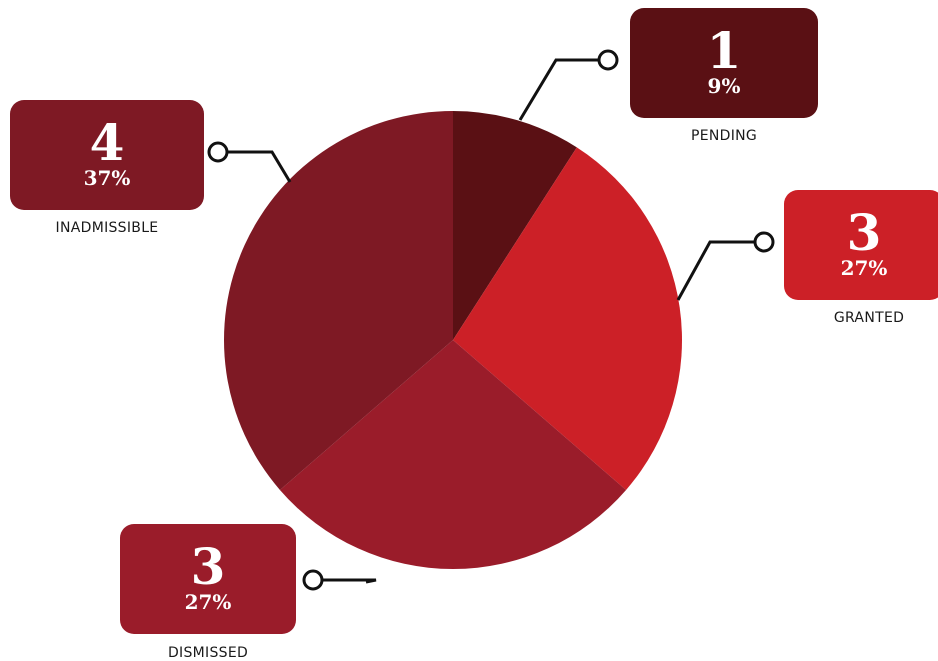 Image resolution: width=938 pixels, height=661 pixels. I want to click on count-label-inadmissible: 4, so click(107, 142).